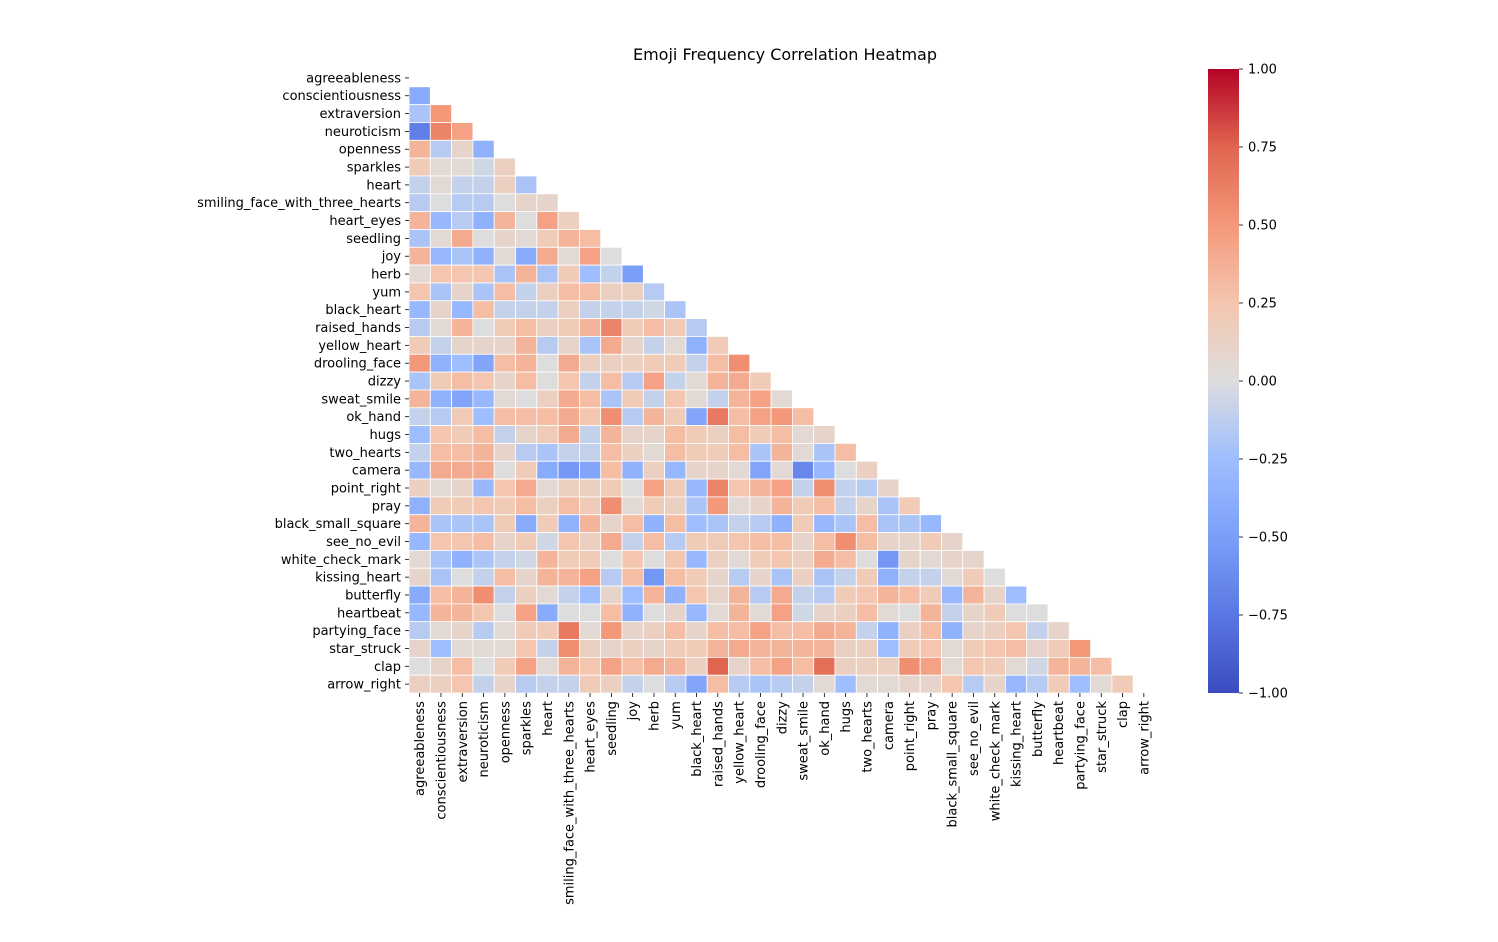 The width and height of the screenshot is (1498, 942). I want to click on heatmap-cell-white_check_mark-smiling_face_with_three_hearts, so click(568, 559).